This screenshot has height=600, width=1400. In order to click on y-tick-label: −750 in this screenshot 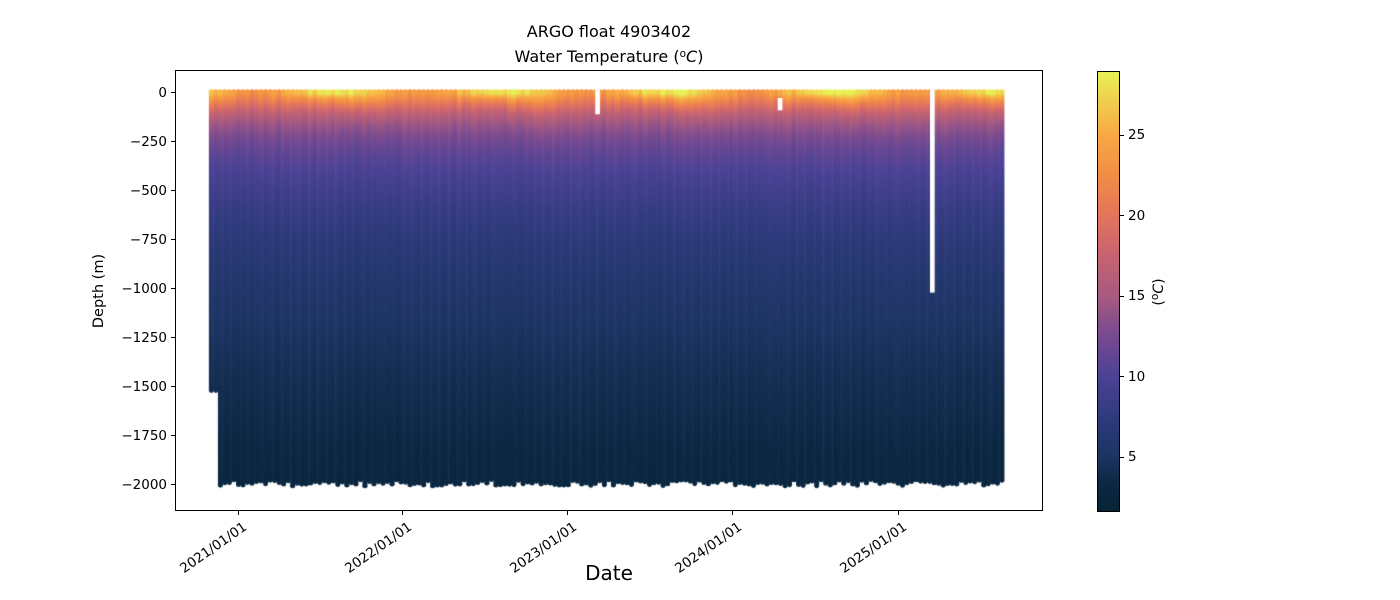, I will do `click(148, 239)`.